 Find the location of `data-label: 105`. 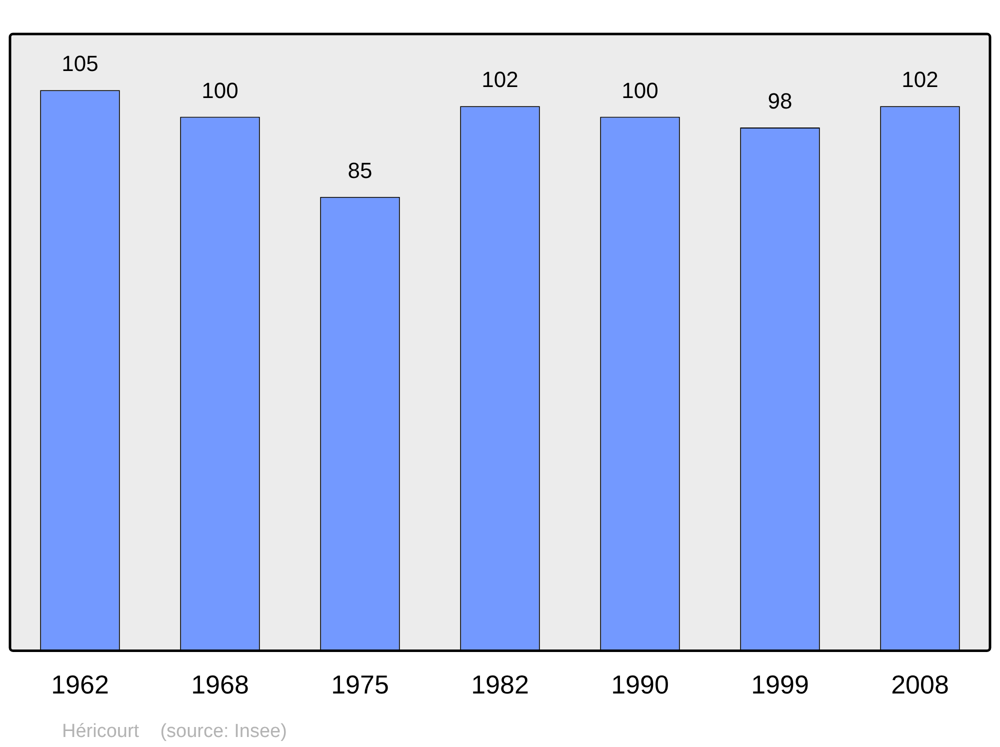

data-label: 105 is located at coordinates (80, 63).